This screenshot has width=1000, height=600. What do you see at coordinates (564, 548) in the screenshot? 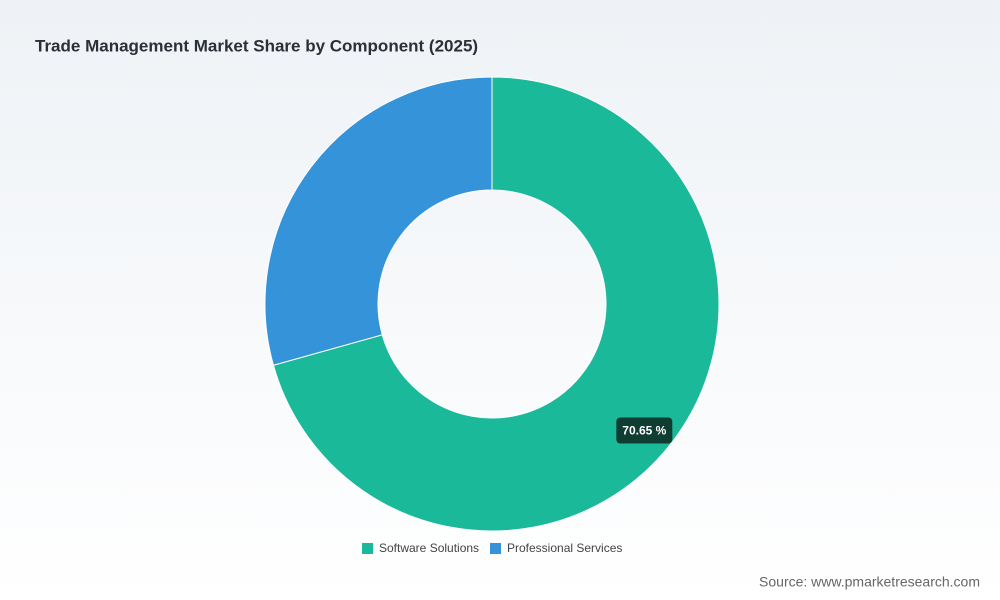
I see `legend-label: Professional Services` at bounding box center [564, 548].